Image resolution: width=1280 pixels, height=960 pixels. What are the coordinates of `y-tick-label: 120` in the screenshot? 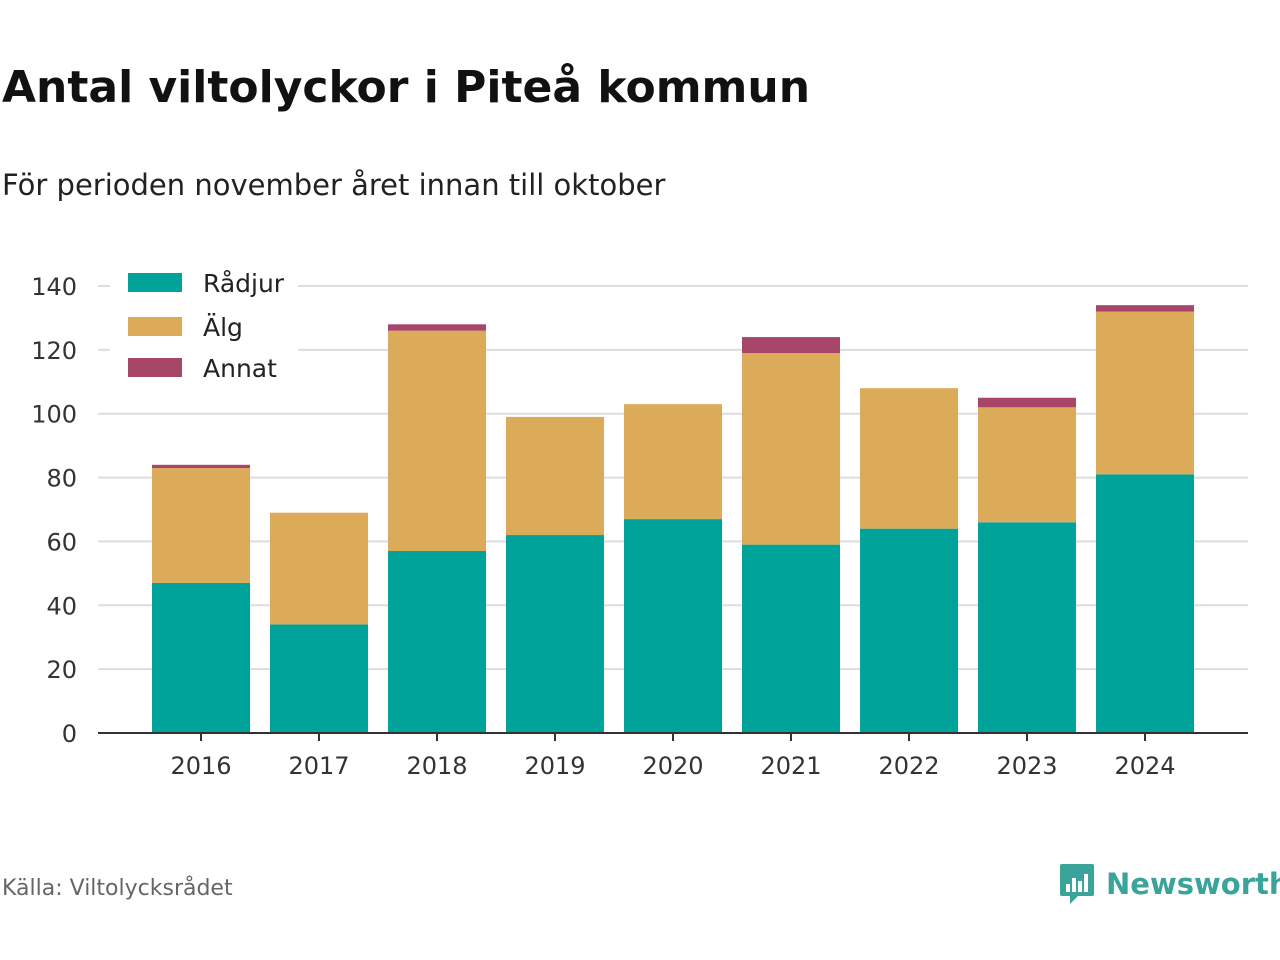 It's located at (54, 351).